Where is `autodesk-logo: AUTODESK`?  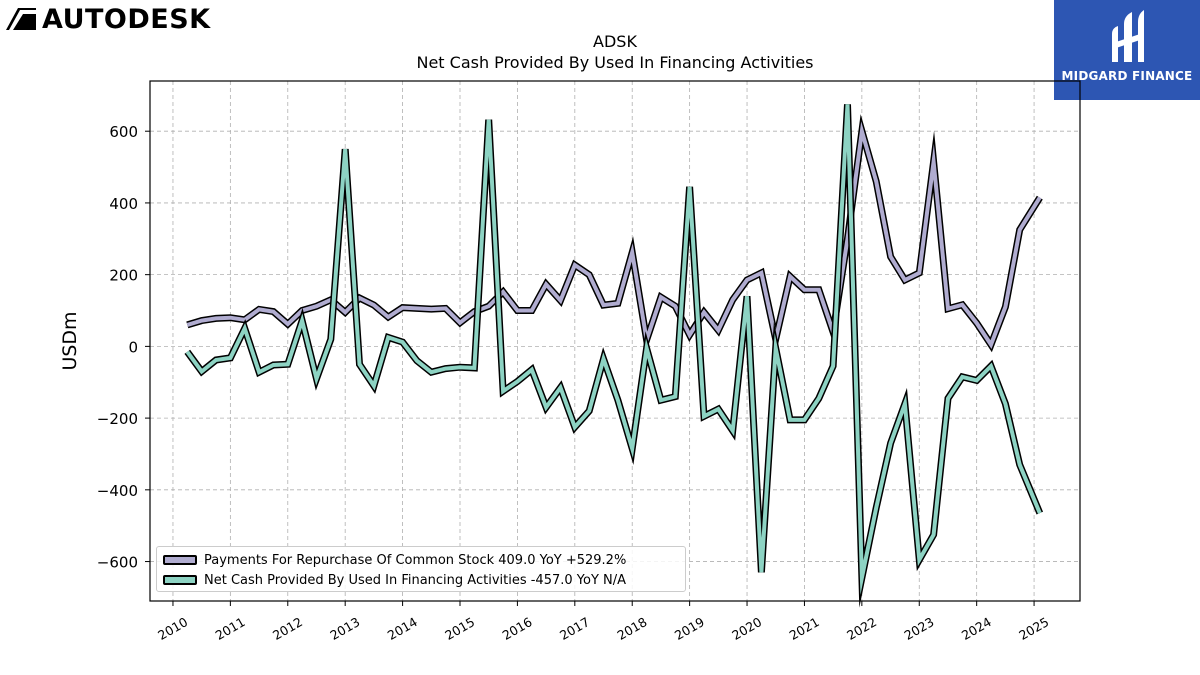 autodesk-logo: AUTODESK is located at coordinates (108, 19).